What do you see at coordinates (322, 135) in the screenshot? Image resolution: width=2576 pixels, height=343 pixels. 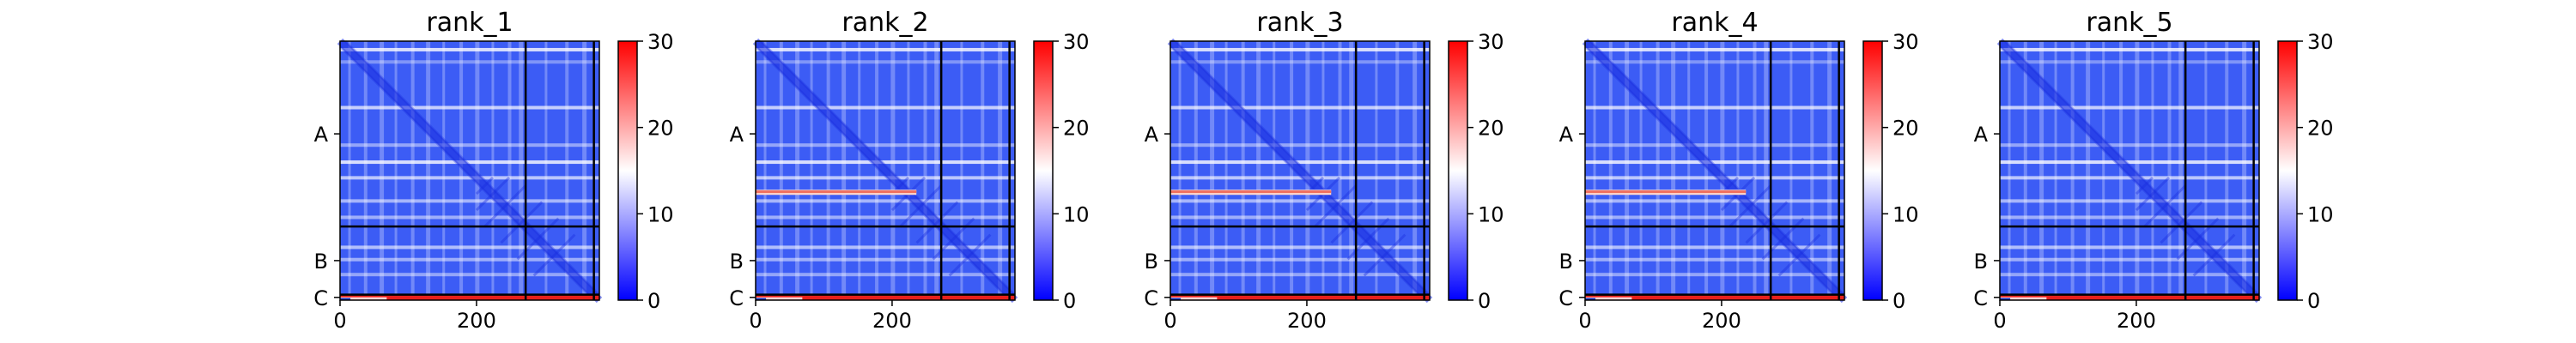 I see `y-chain-label: A` at bounding box center [322, 135].